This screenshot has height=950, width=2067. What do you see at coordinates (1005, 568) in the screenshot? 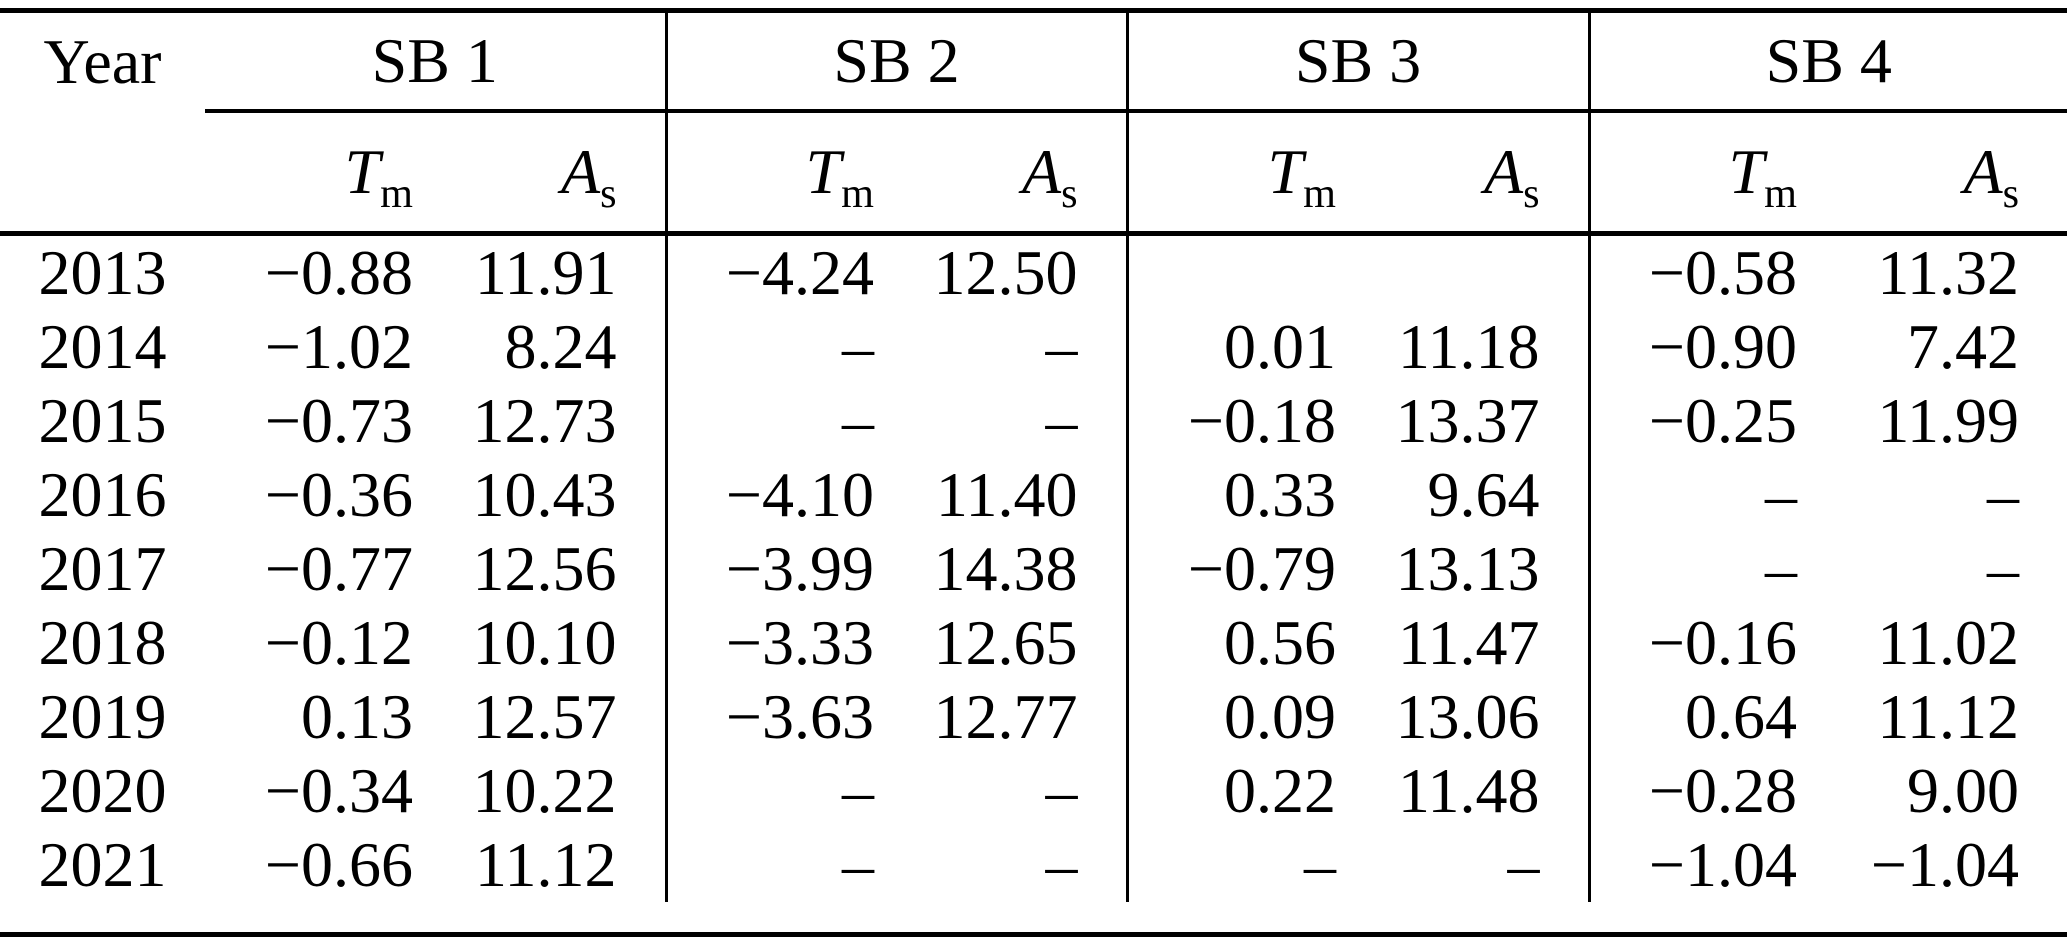
I see `value-cell-sb2-as: 14.38` at bounding box center [1005, 568].